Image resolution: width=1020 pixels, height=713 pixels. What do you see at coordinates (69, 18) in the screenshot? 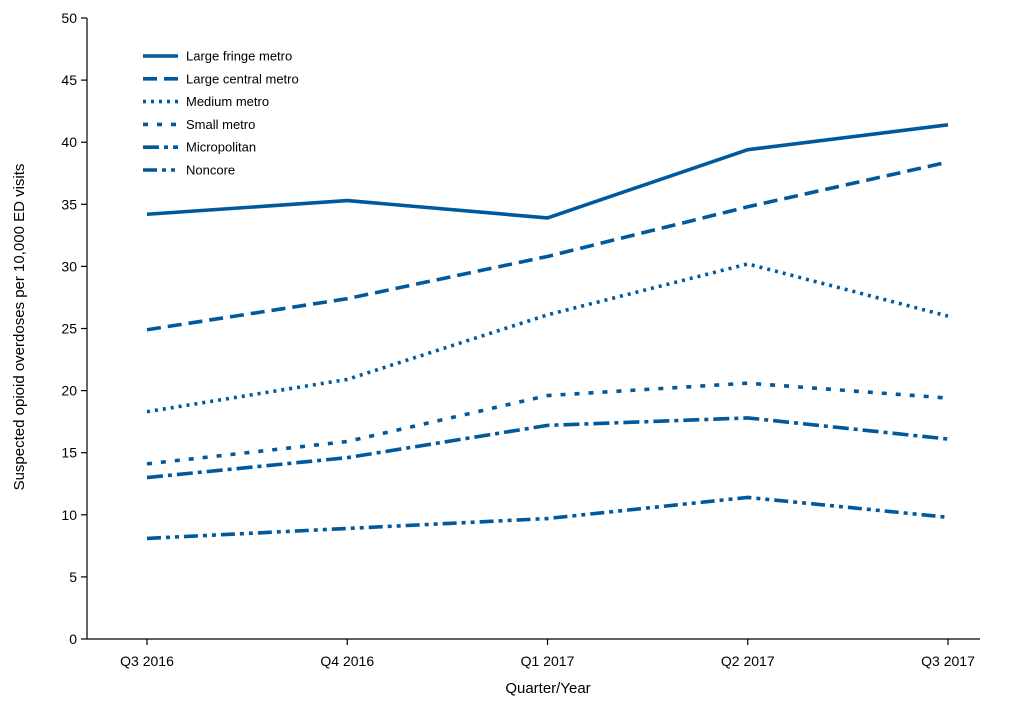
I see `y-tick-label: 50` at bounding box center [69, 18].